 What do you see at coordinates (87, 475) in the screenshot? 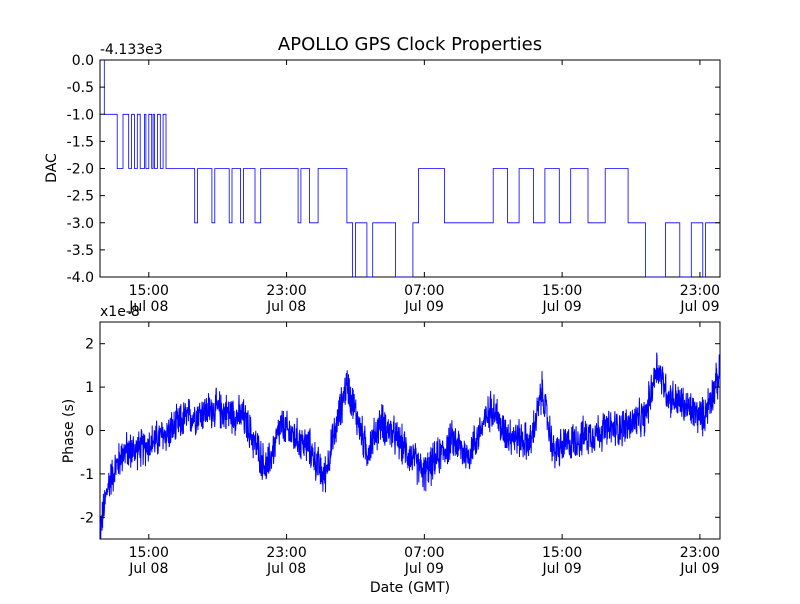
I see `y-tick-label: -1` at bounding box center [87, 475].